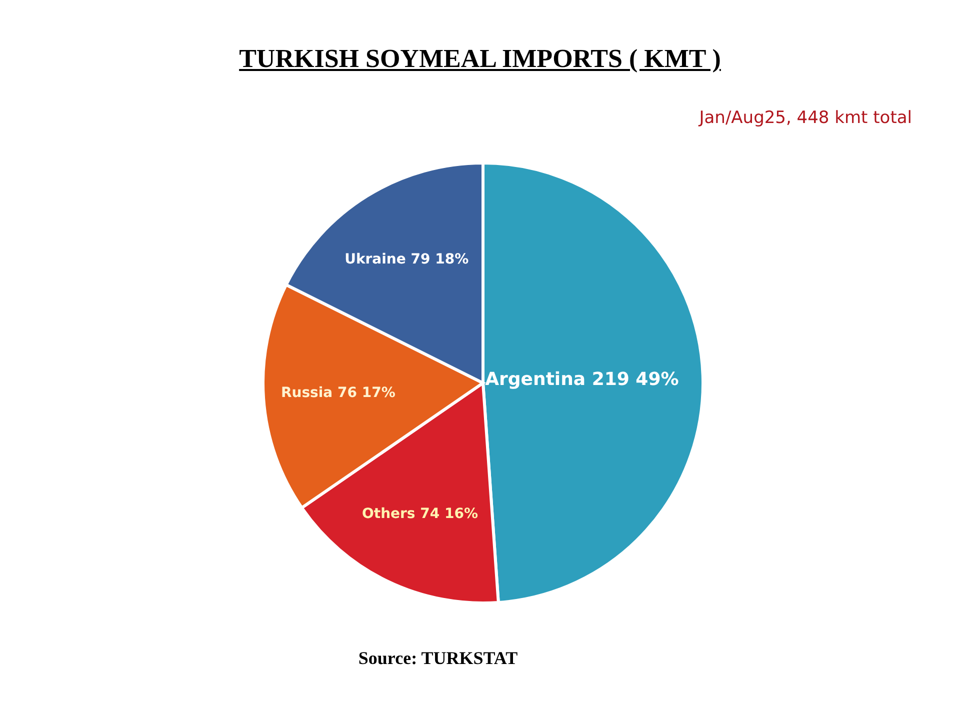  Describe the element at coordinates (406, 260) in the screenshot. I see `slice-label: Ukraine 79 18%` at that location.